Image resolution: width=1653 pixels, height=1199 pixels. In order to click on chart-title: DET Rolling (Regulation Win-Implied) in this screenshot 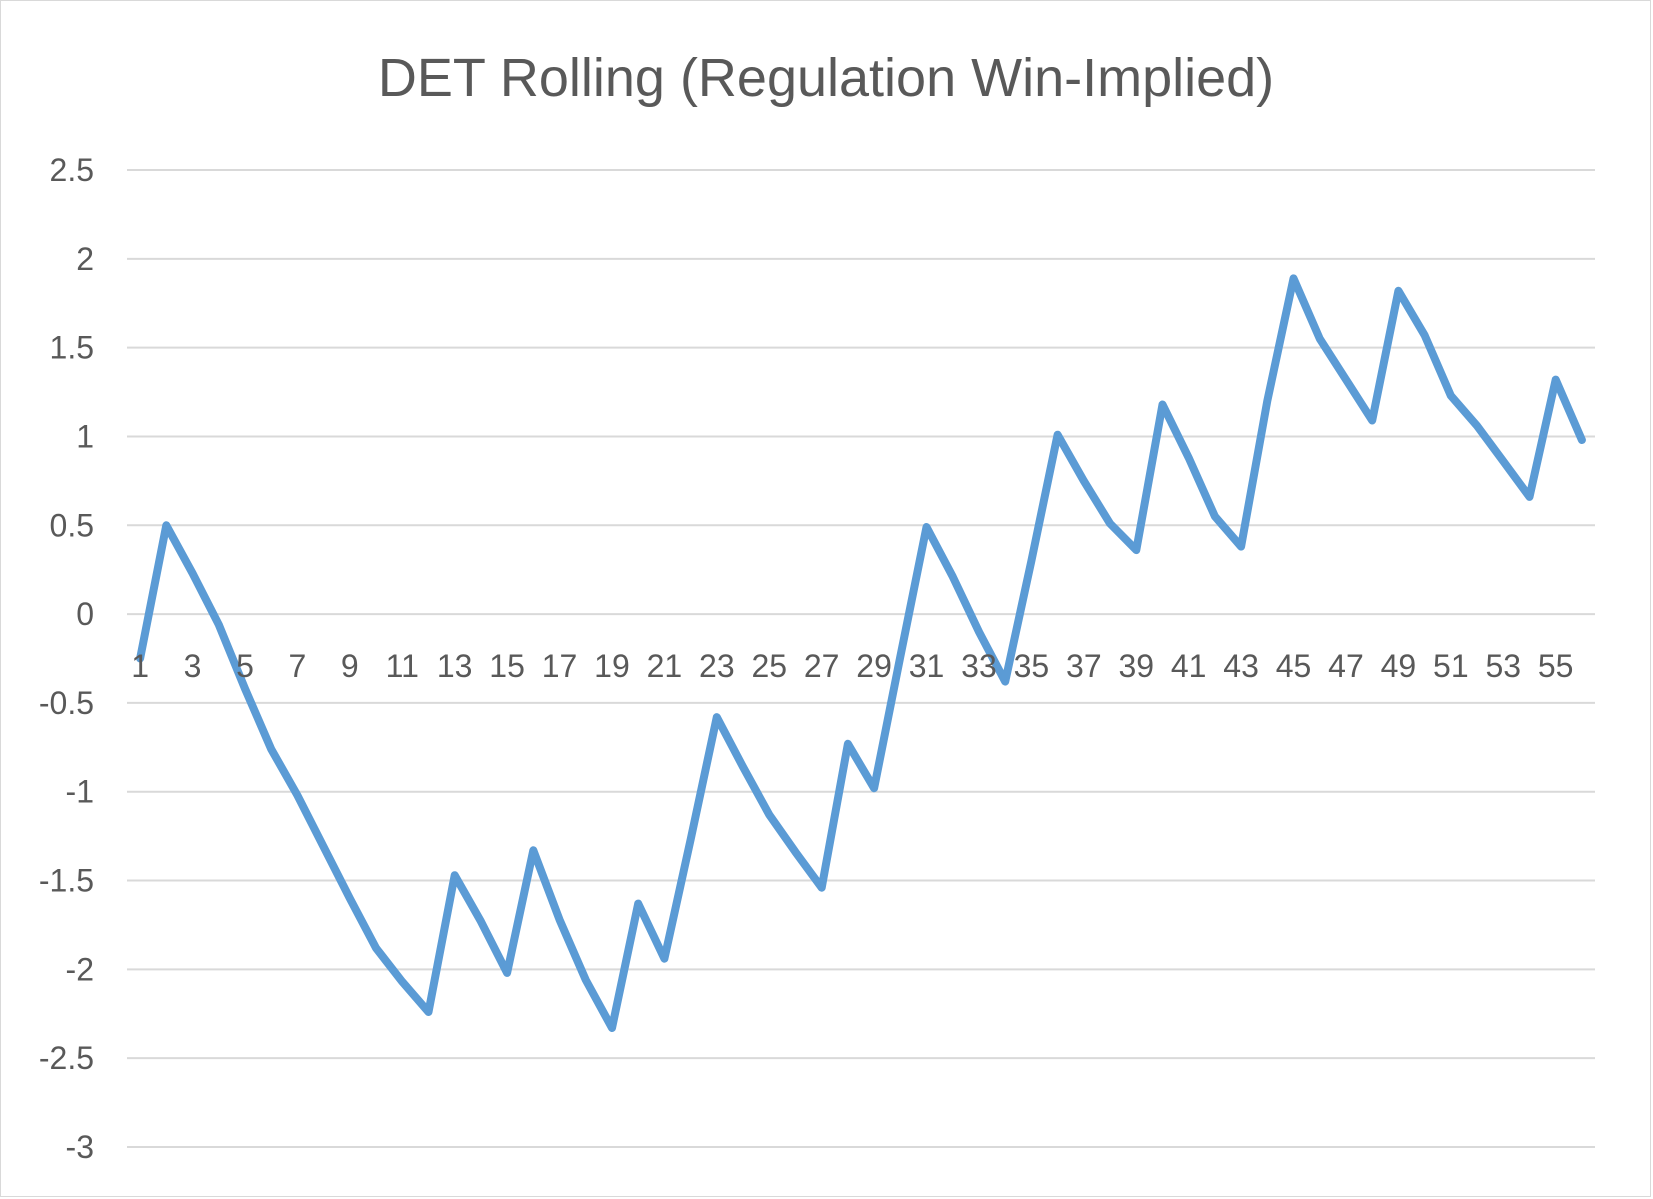, I will do `click(826, 78)`.